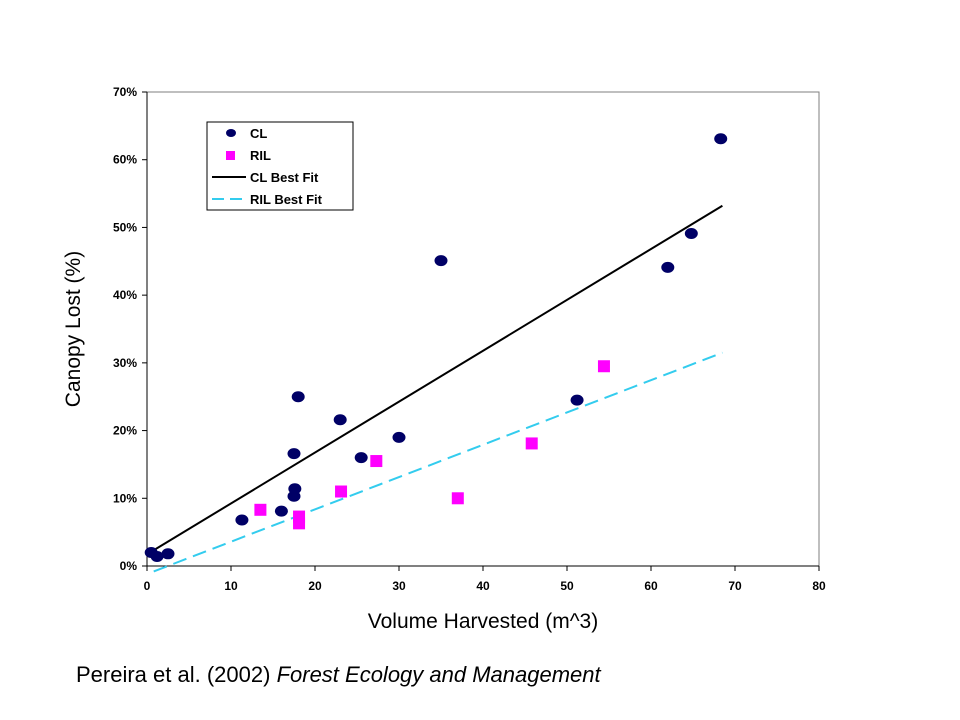  What do you see at coordinates (231, 586) in the screenshot?
I see `x-tick-label: 10` at bounding box center [231, 586].